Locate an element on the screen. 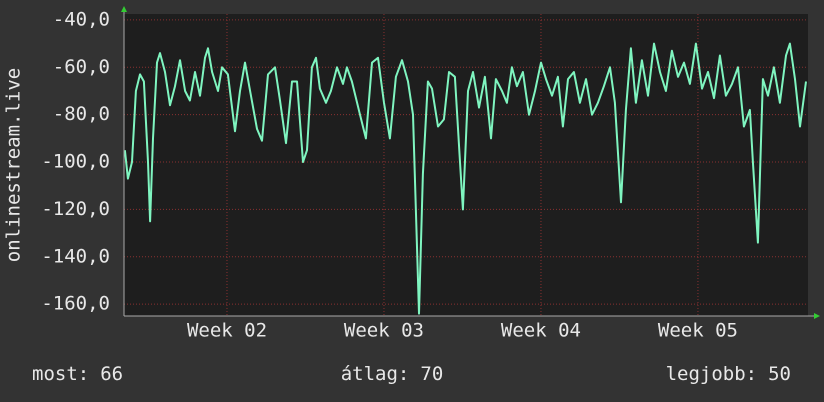  x-tick-label: Week 04 is located at coordinates (541, 331).